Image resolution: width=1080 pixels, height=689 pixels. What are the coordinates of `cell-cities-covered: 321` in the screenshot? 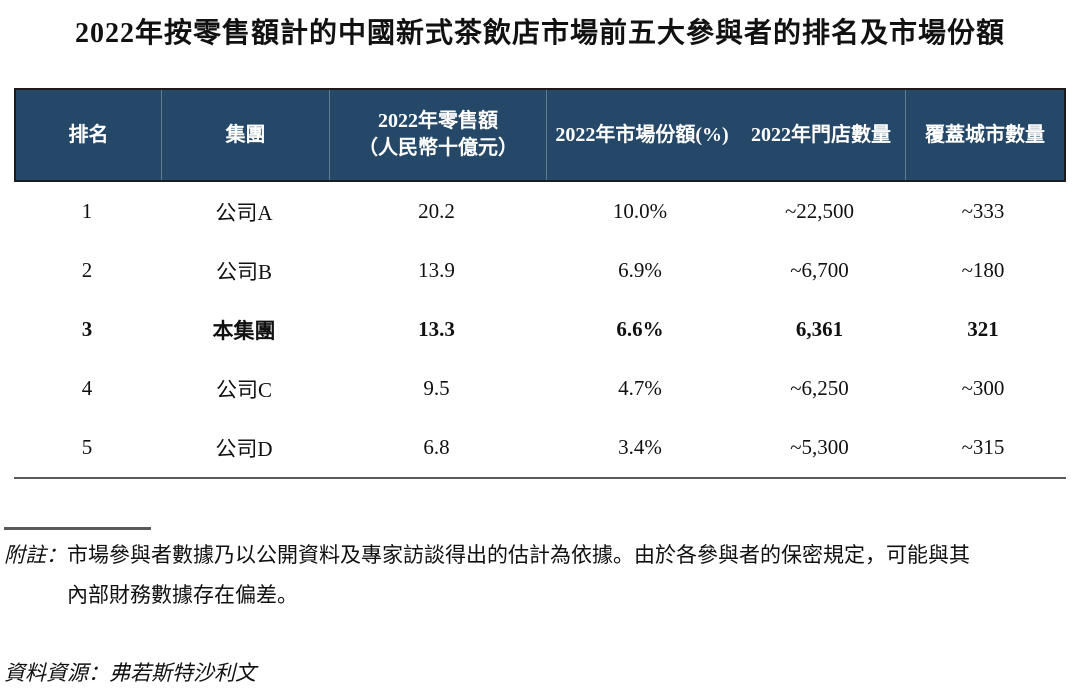 It's located at (983, 329).